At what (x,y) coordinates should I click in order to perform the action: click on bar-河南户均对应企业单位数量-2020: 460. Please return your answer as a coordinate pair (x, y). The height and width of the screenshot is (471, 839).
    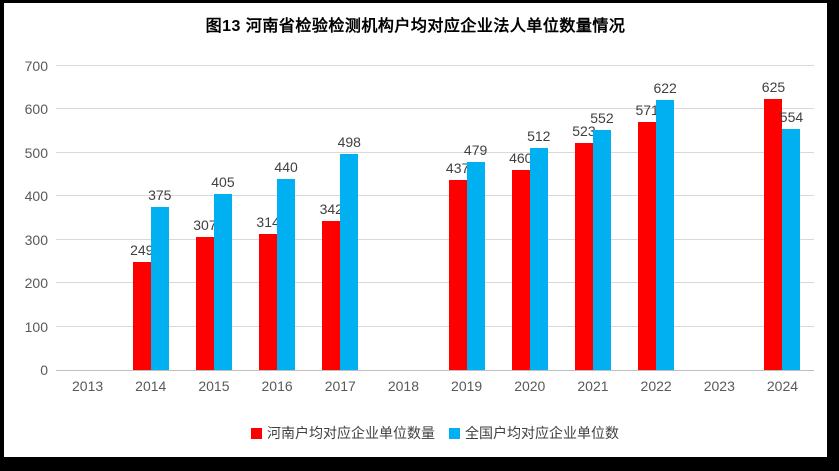
    Looking at the image, I should click on (520, 260).